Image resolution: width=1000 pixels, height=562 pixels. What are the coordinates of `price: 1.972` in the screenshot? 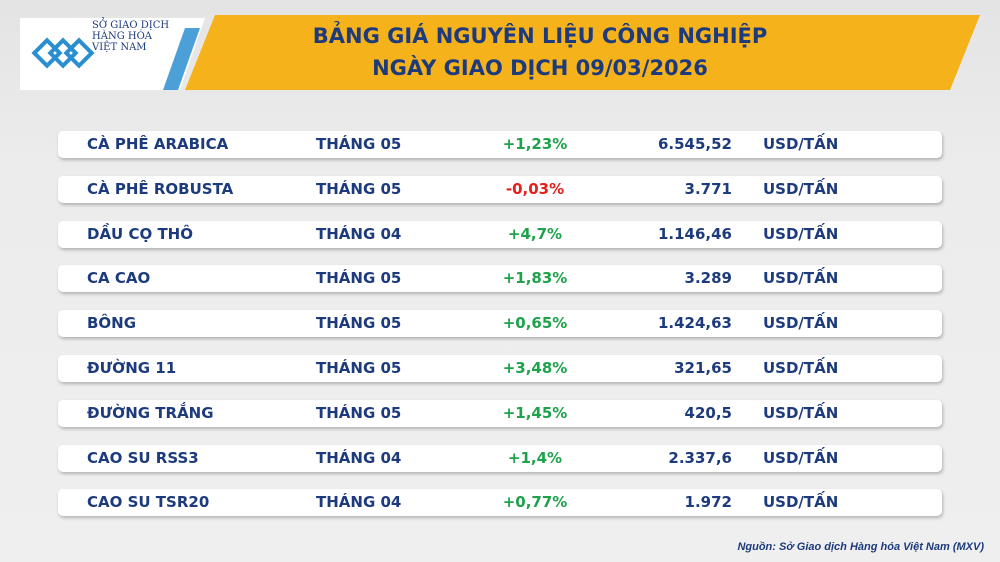 It's located at (708, 502).